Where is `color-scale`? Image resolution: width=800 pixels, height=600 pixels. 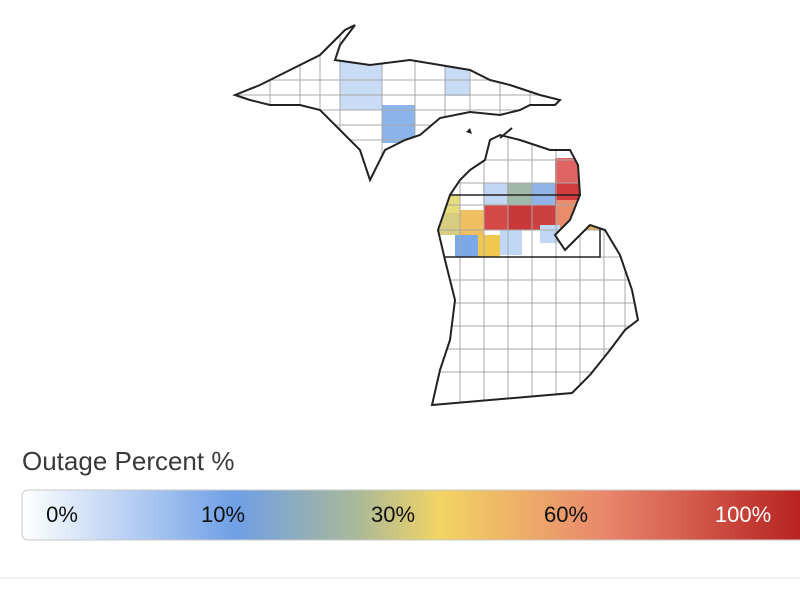
color-scale is located at coordinates (410, 515).